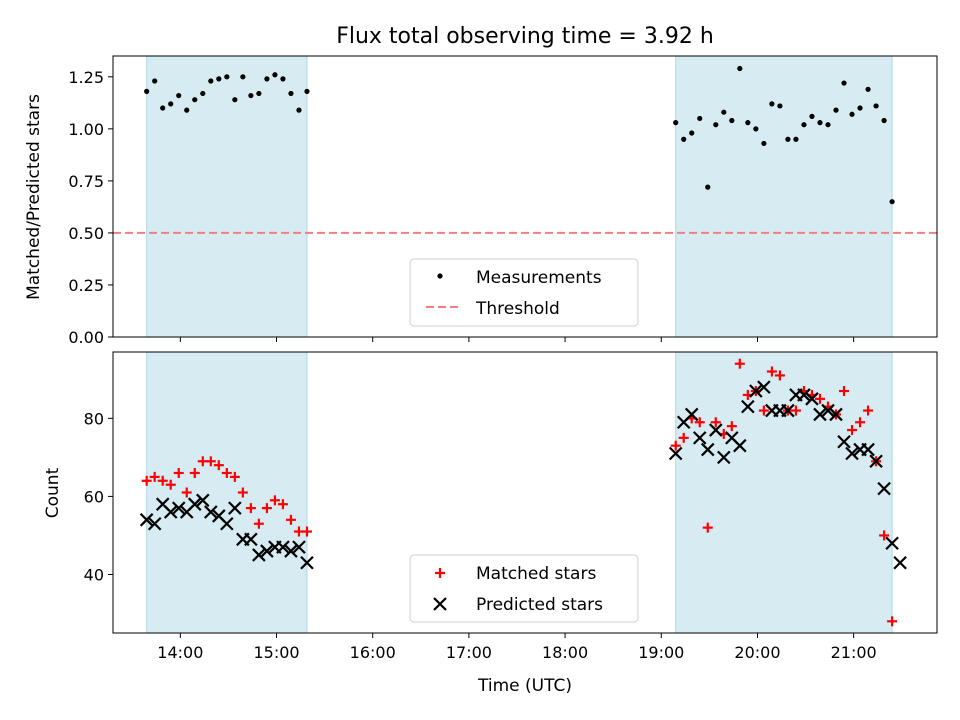  Describe the element at coordinates (539, 605) in the screenshot. I see `legend-predicted-label: Predicted stars` at that location.